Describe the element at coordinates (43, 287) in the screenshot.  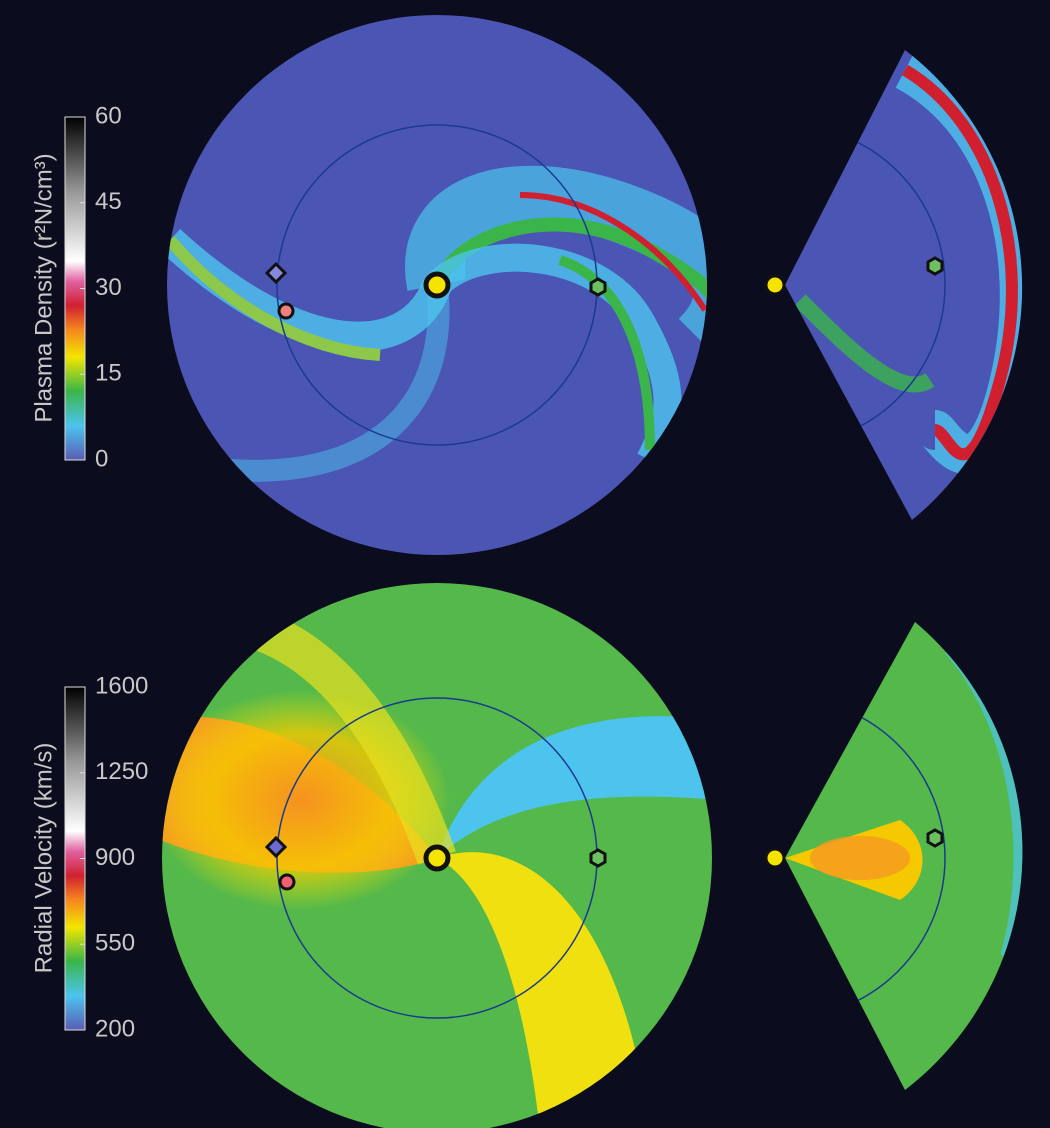
I see `colorbar-label: Plasma Density (r²N/cm³)` at that location.